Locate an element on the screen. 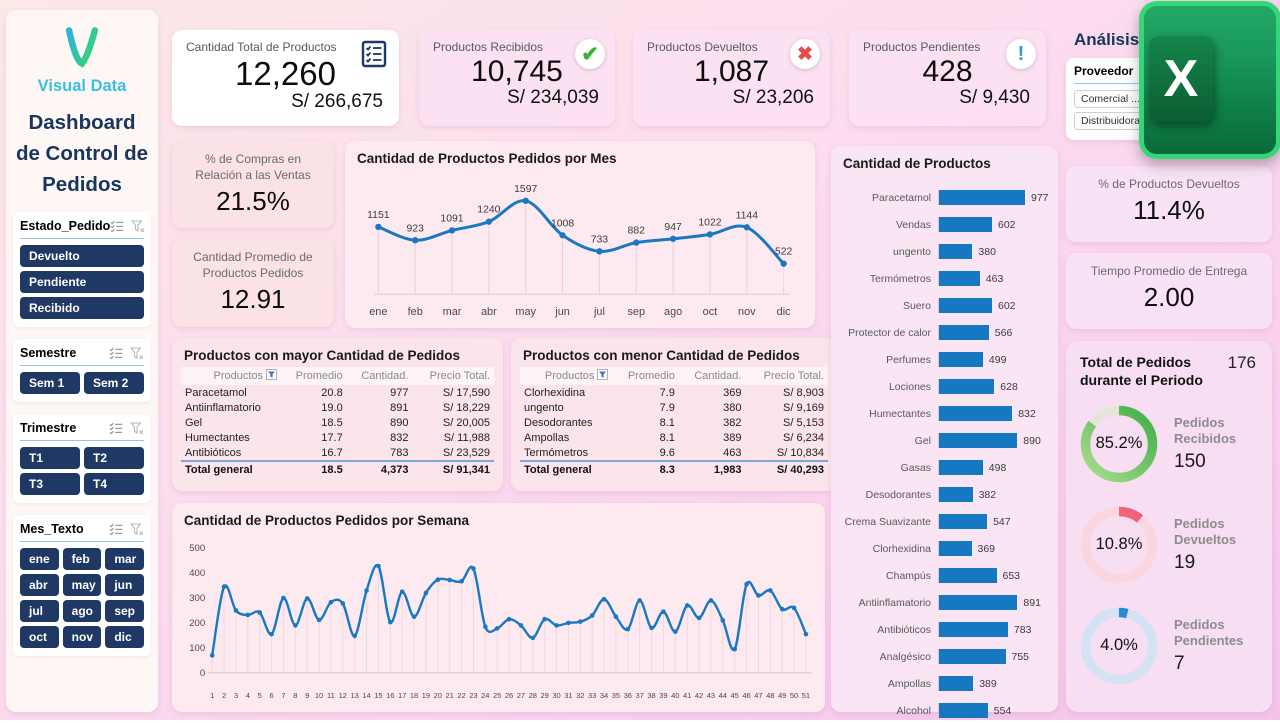  svg-text: 51 is located at coordinates (806, 695).